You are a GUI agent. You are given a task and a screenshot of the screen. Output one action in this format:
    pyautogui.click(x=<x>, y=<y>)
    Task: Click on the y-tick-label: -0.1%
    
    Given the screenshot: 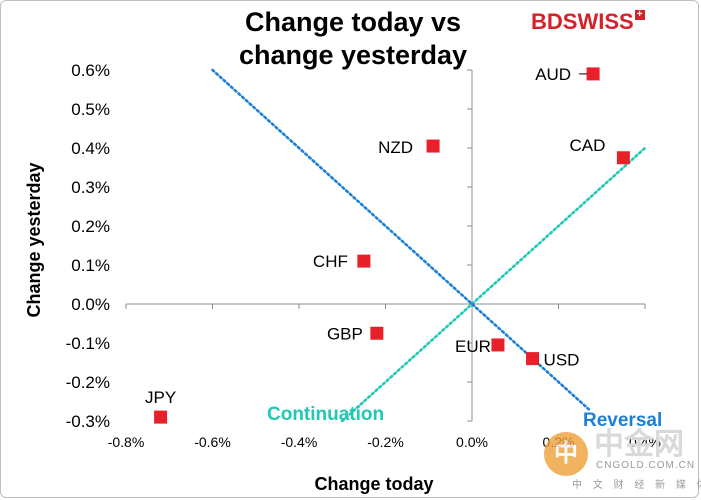 What is the action you would take?
    pyautogui.click(x=88, y=343)
    